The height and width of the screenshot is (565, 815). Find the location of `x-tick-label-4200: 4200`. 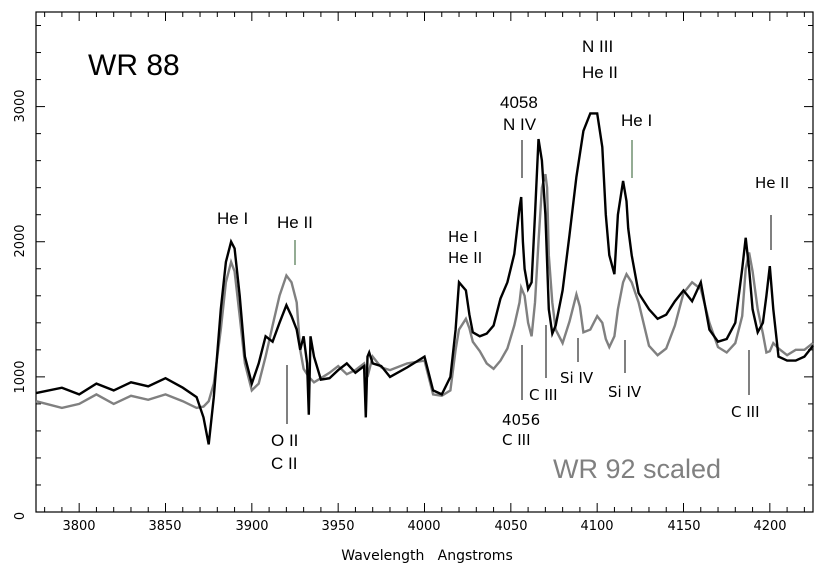

x-tick-label-4200: 4200 is located at coordinates (769, 526).